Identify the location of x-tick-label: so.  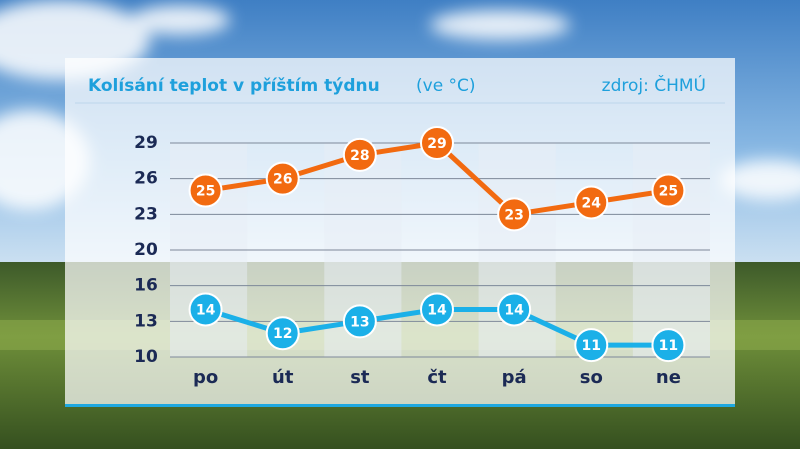
(591, 377).